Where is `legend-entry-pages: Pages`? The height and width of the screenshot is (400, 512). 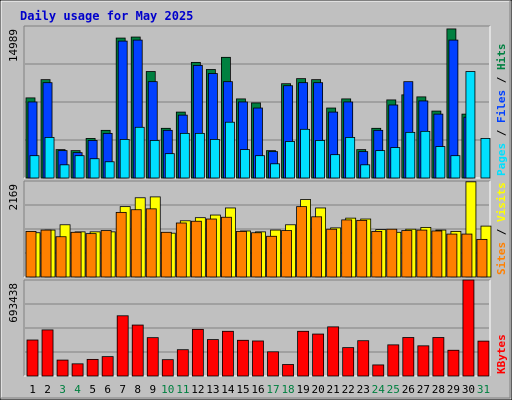 legend-entry-pages: Pages is located at coordinates (501, 159).